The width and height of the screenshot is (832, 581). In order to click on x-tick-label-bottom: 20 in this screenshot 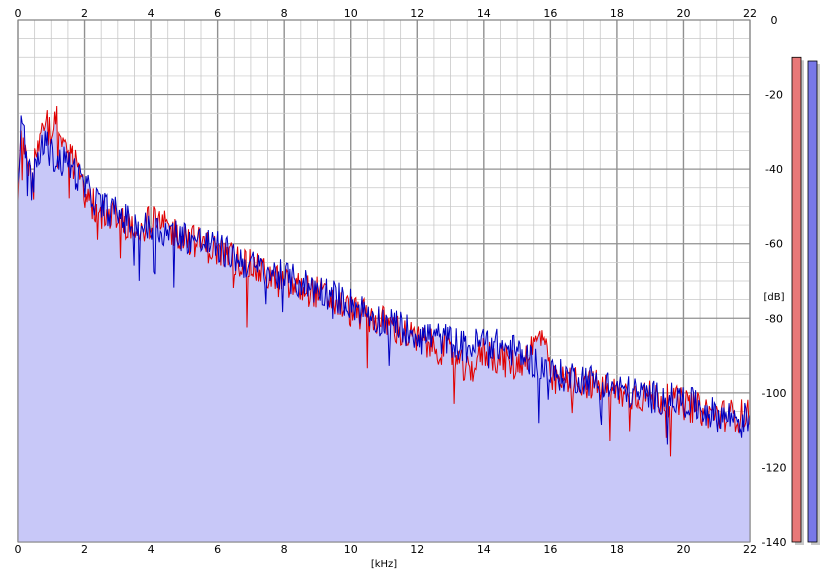, I will do `click(683, 549)`.